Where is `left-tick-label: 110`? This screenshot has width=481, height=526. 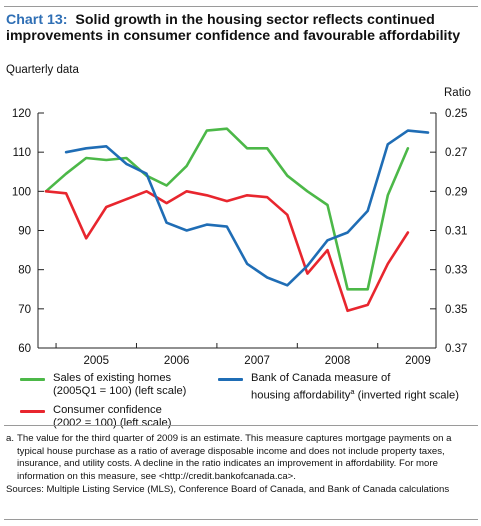 left-tick-label: 110 is located at coordinates (22, 153).